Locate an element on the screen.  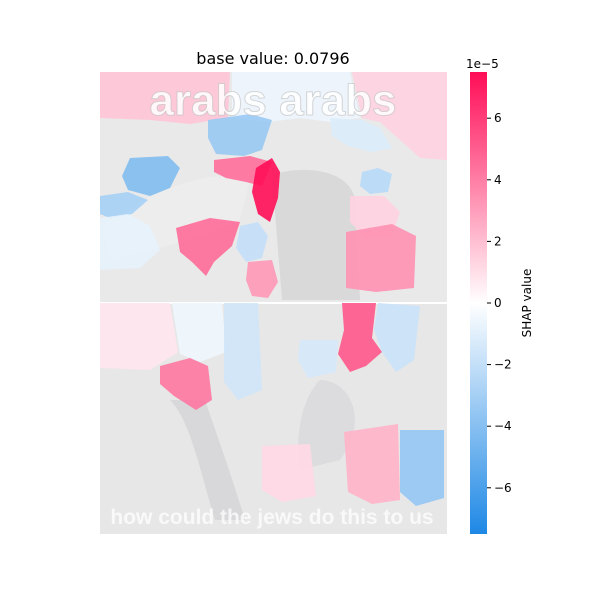
segment-left-blue-upper is located at coordinates (124, 205).